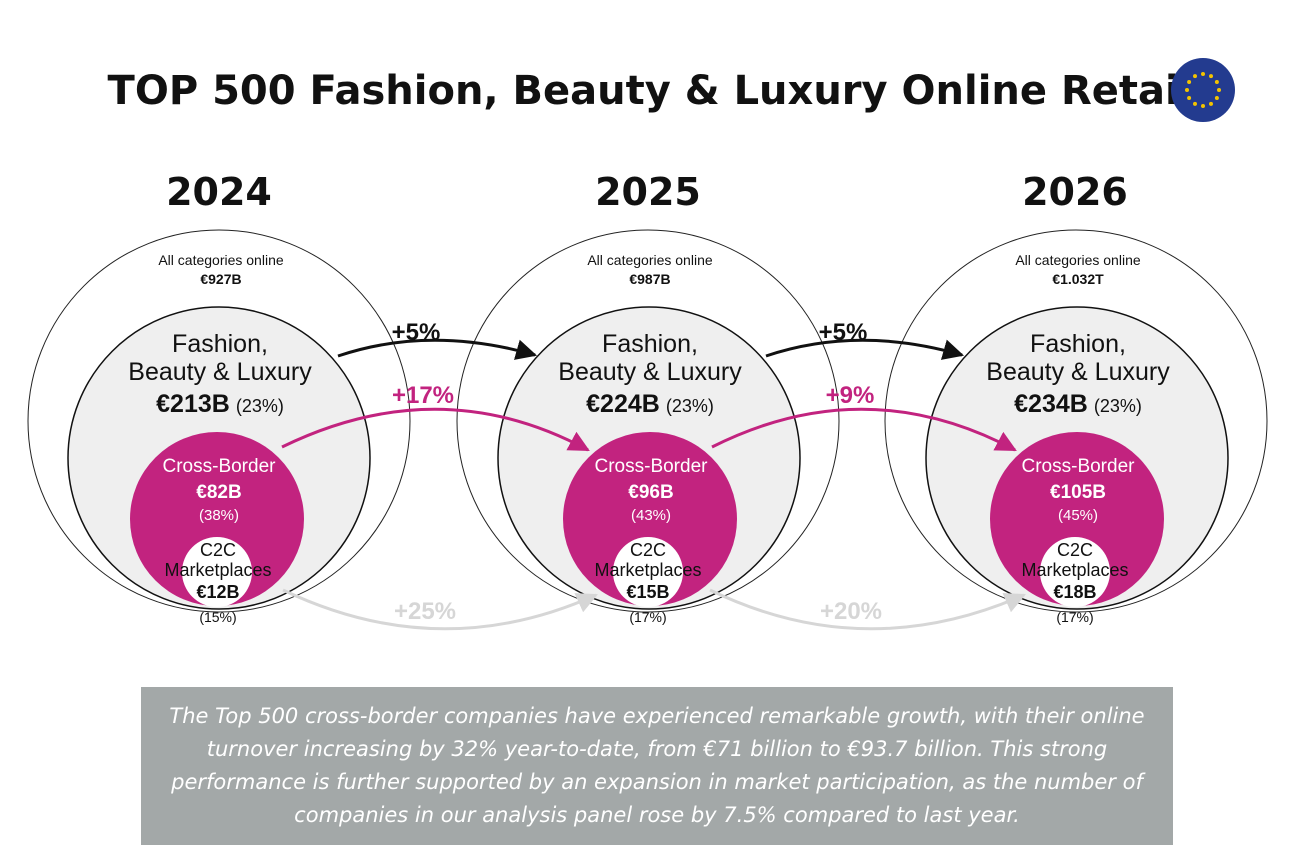  Describe the element at coordinates (1078, 515) in the screenshot. I see `cross-border-share: (45%)` at that location.